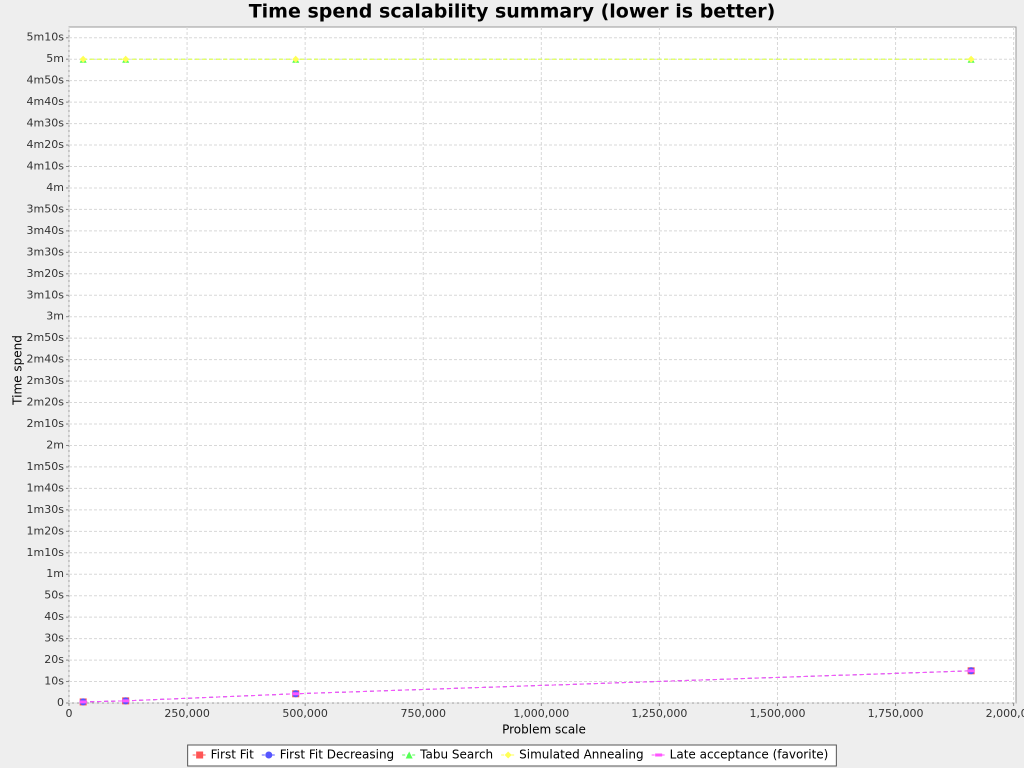 This screenshot has height=768, width=1024. What do you see at coordinates (54, 681) in the screenshot?
I see `y-tick-label: 10s` at bounding box center [54, 681].